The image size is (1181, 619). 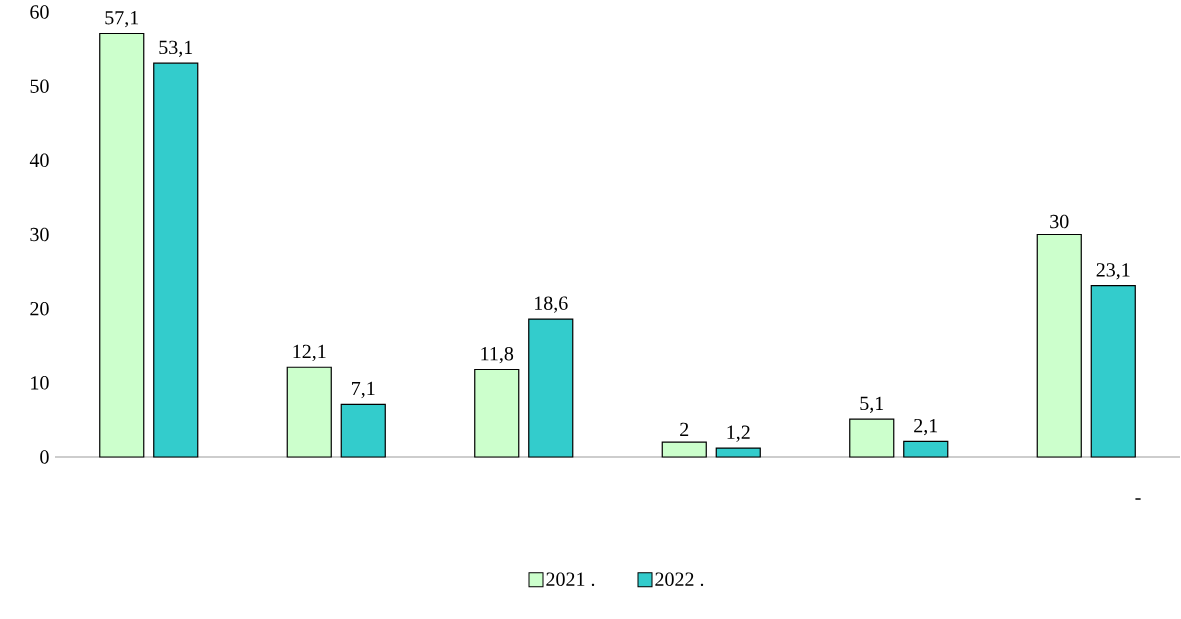 I want to click on data-label: 7,1, so click(x=363, y=390).